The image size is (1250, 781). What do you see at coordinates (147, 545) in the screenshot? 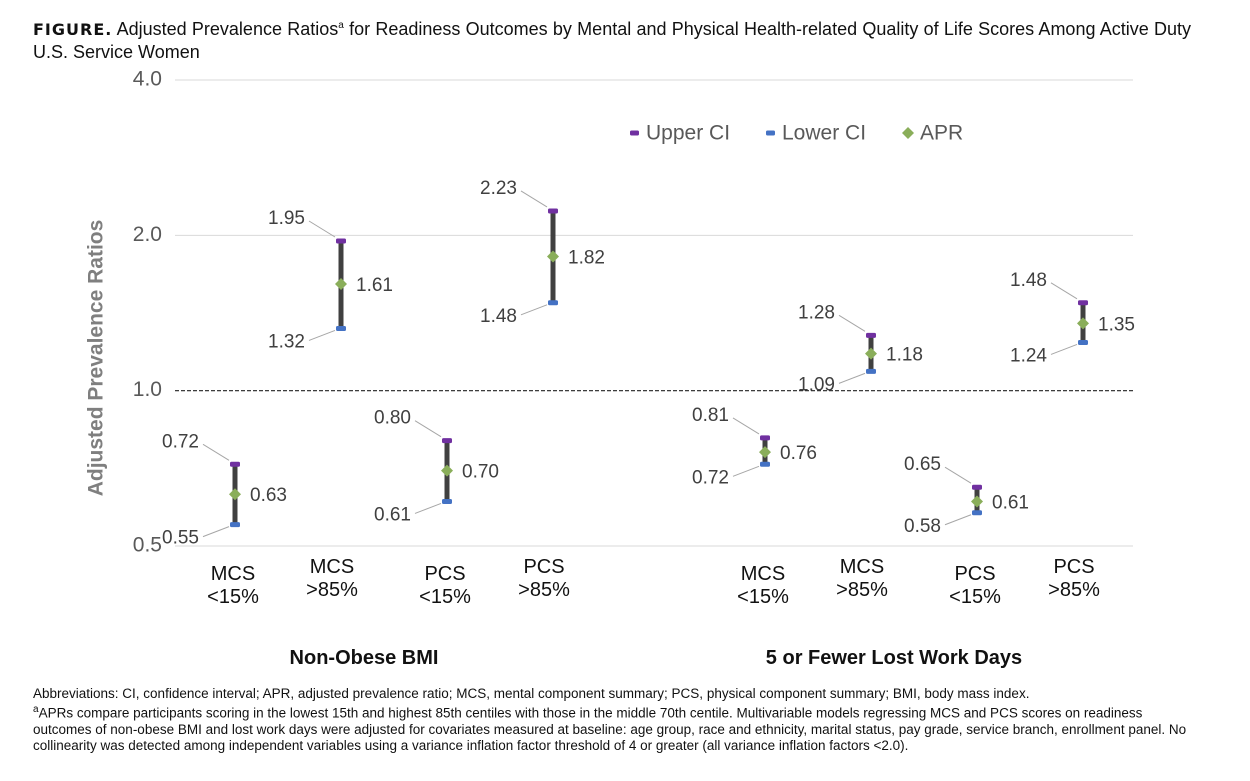
I see `y-tick-label: 0.5` at bounding box center [147, 545].